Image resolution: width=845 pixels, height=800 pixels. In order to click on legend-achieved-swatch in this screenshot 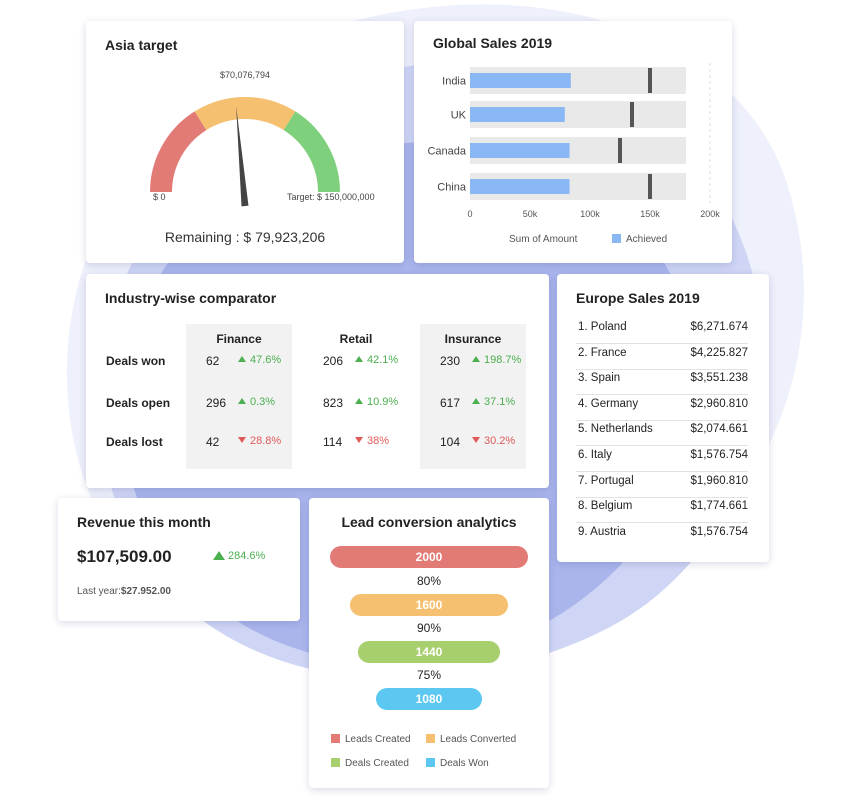, I will do `click(616, 238)`.